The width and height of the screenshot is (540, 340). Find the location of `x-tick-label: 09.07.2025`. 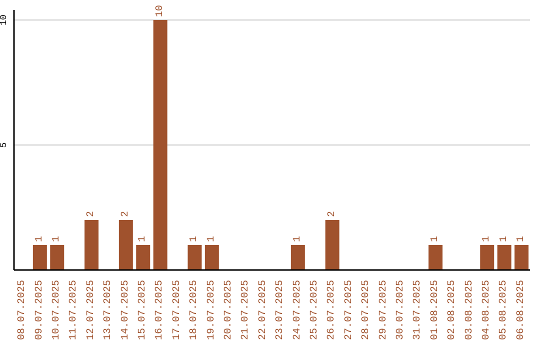

x-tick-label: 09.07.2025 is located at coordinates (40, 310).